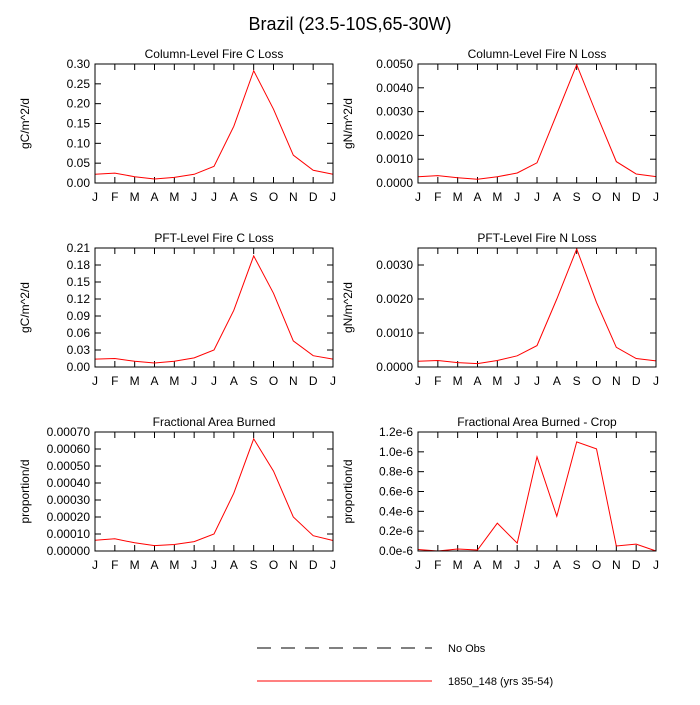 The image size is (700, 705). Describe the element at coordinates (69, 551) in the screenshot. I see `y-tick-label: 0.00000` at that location.